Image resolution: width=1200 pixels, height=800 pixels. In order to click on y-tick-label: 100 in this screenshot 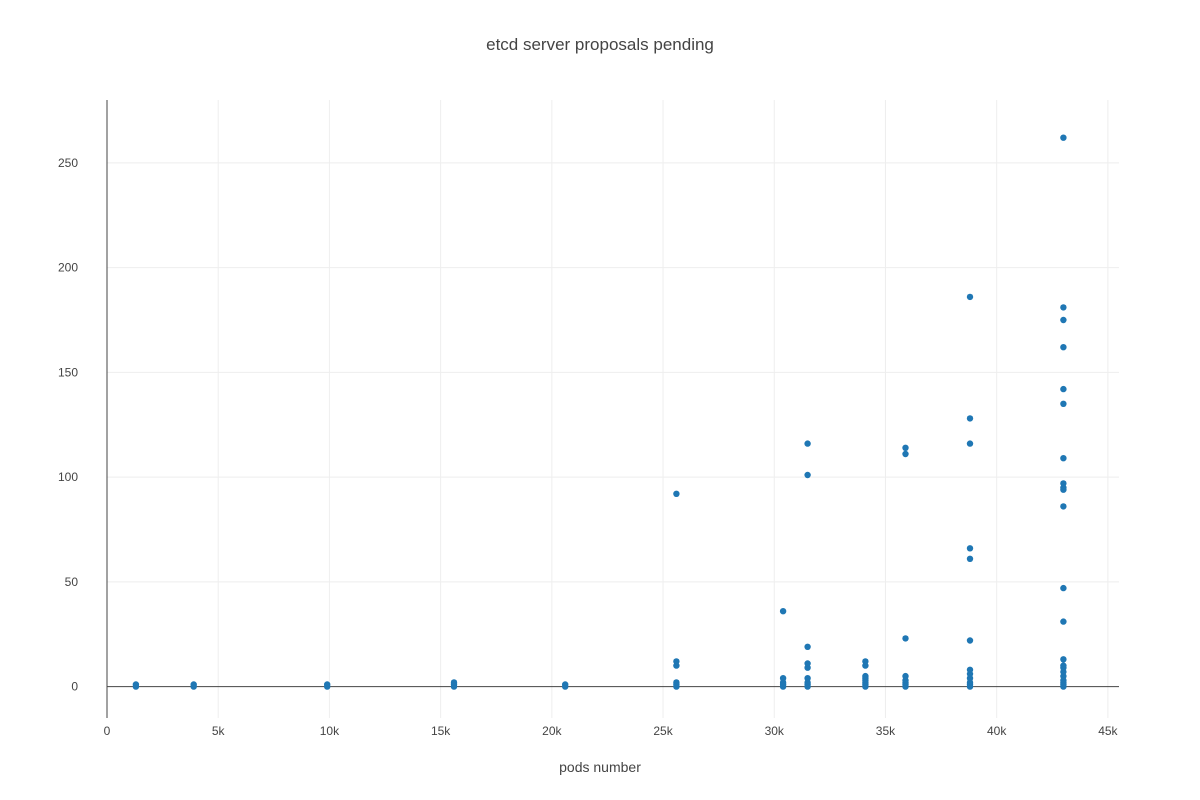, I will do `click(68, 477)`.